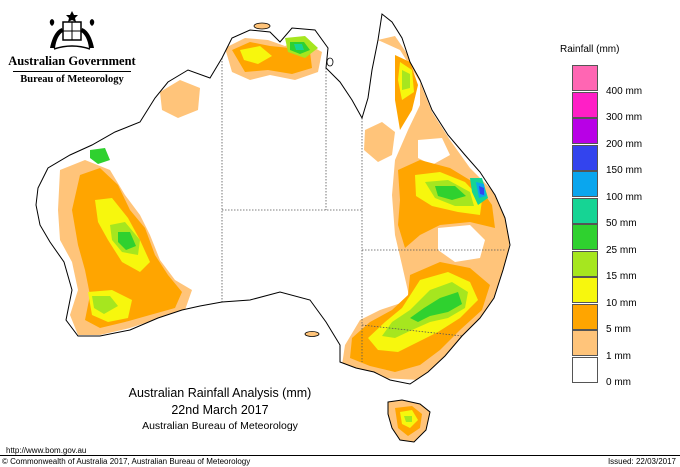 The width and height of the screenshot is (680, 467). What do you see at coordinates (46, 450) in the screenshot?
I see `website-link: http://www.bom.gov.au` at bounding box center [46, 450].